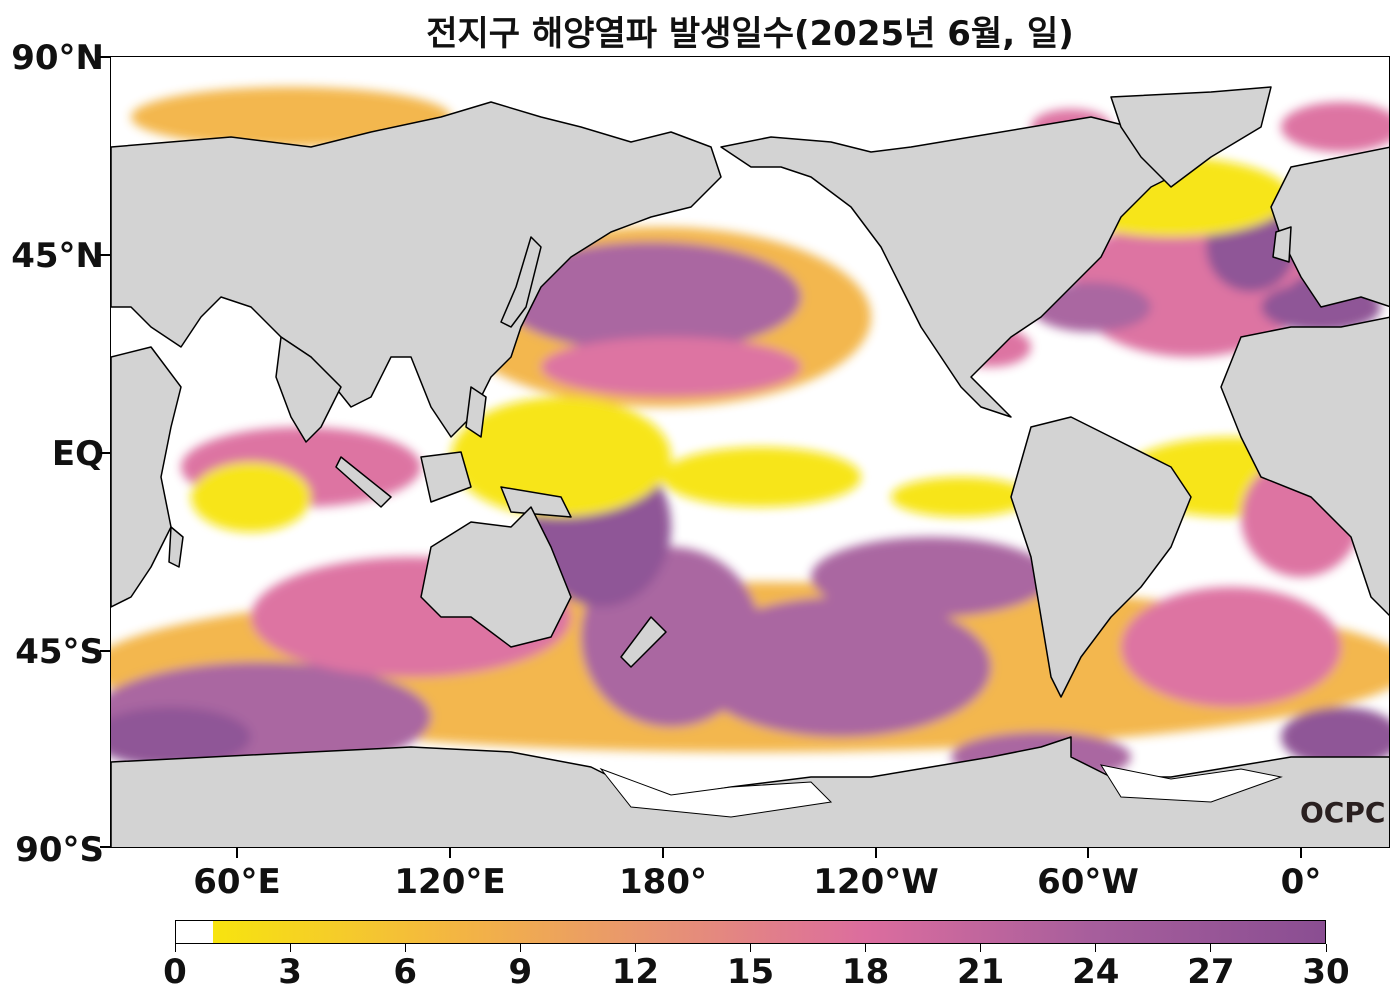  What do you see at coordinates (1301, 882) in the screenshot?
I see `x-axis-label-0: 0°` at bounding box center [1301, 882].